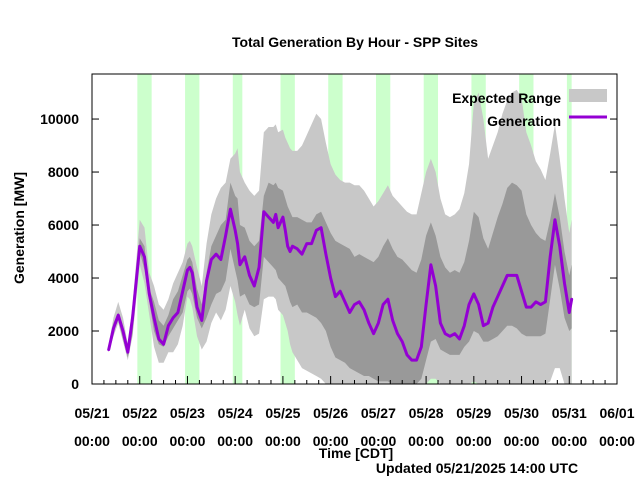  Describe the element at coordinates (473, 413) in the screenshot. I see `x-tick-date-8: 05/29` at that location.